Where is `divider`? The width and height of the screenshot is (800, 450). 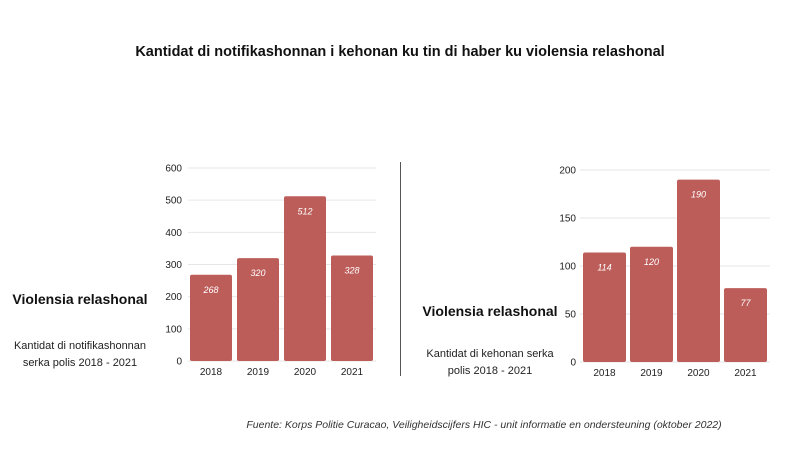 divider is located at coordinates (400, 269).